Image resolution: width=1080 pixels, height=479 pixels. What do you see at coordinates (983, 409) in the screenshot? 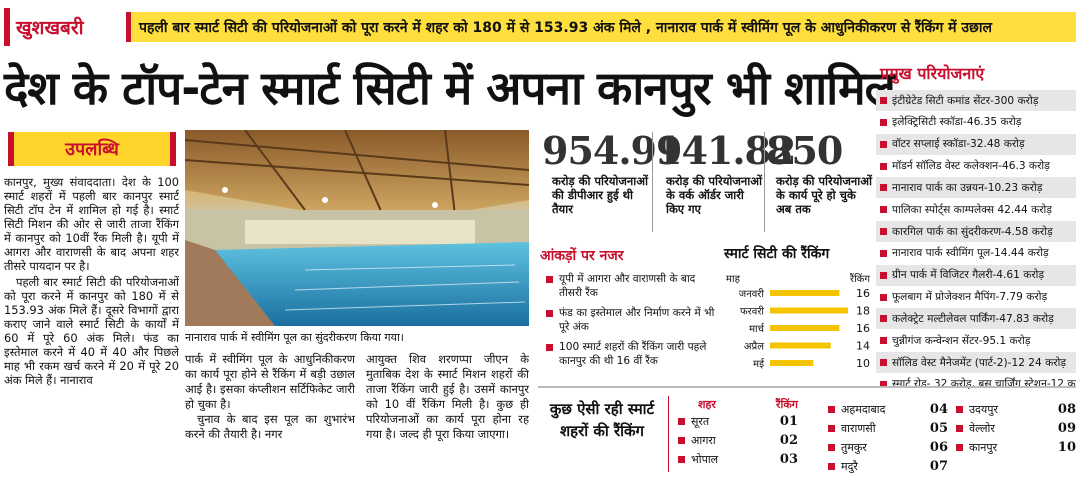
I see `city-name: उदयपुर` at bounding box center [983, 409].